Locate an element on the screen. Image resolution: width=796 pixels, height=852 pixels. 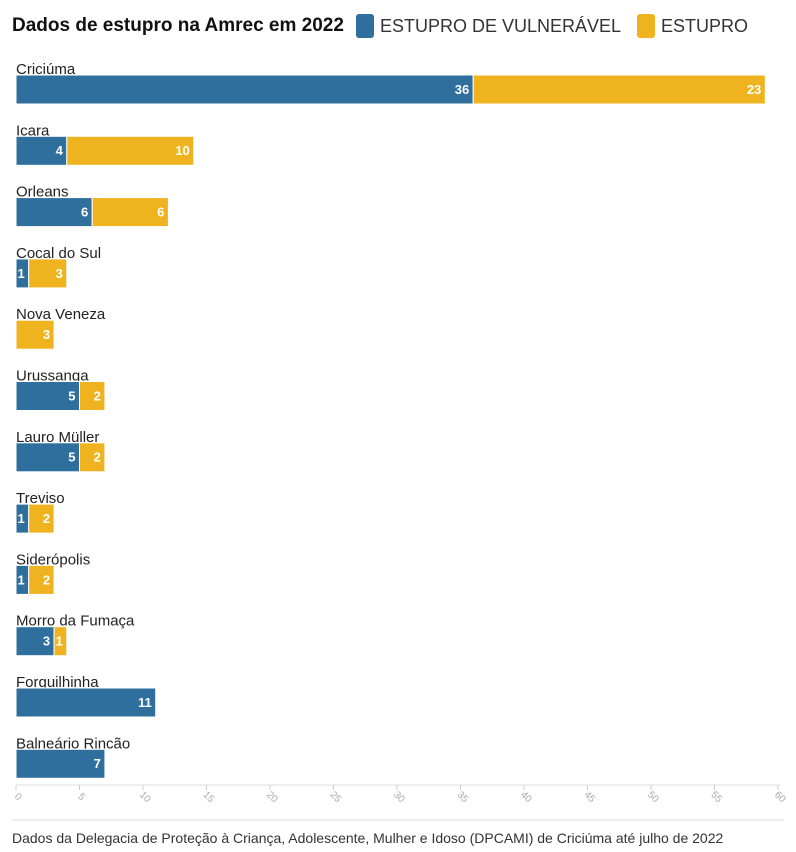
bar-icara-vulneravel is located at coordinates (41, 150).